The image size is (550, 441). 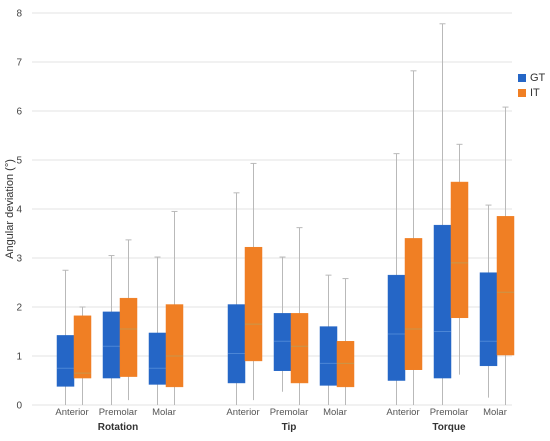 I want to click on legend-swatch-gt, so click(x=522, y=77).